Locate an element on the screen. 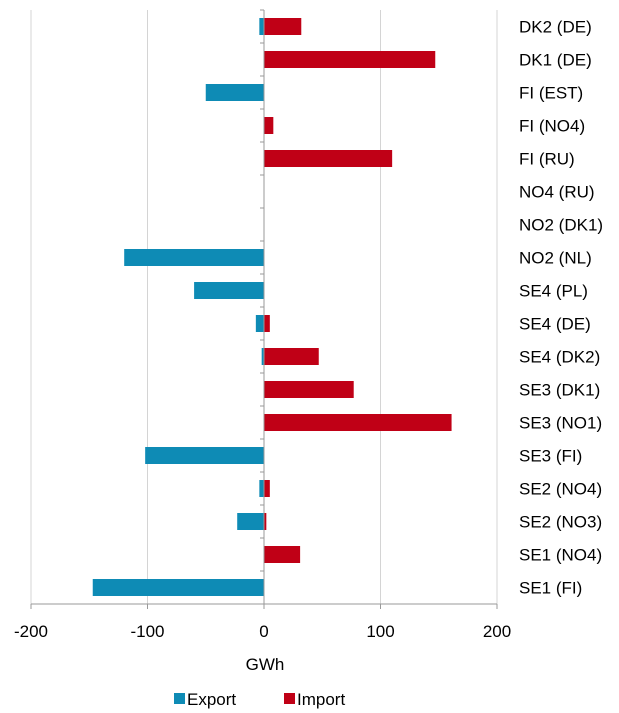 This screenshot has width=619, height=713. category-label: SE4 (DE) is located at coordinates (555, 324).